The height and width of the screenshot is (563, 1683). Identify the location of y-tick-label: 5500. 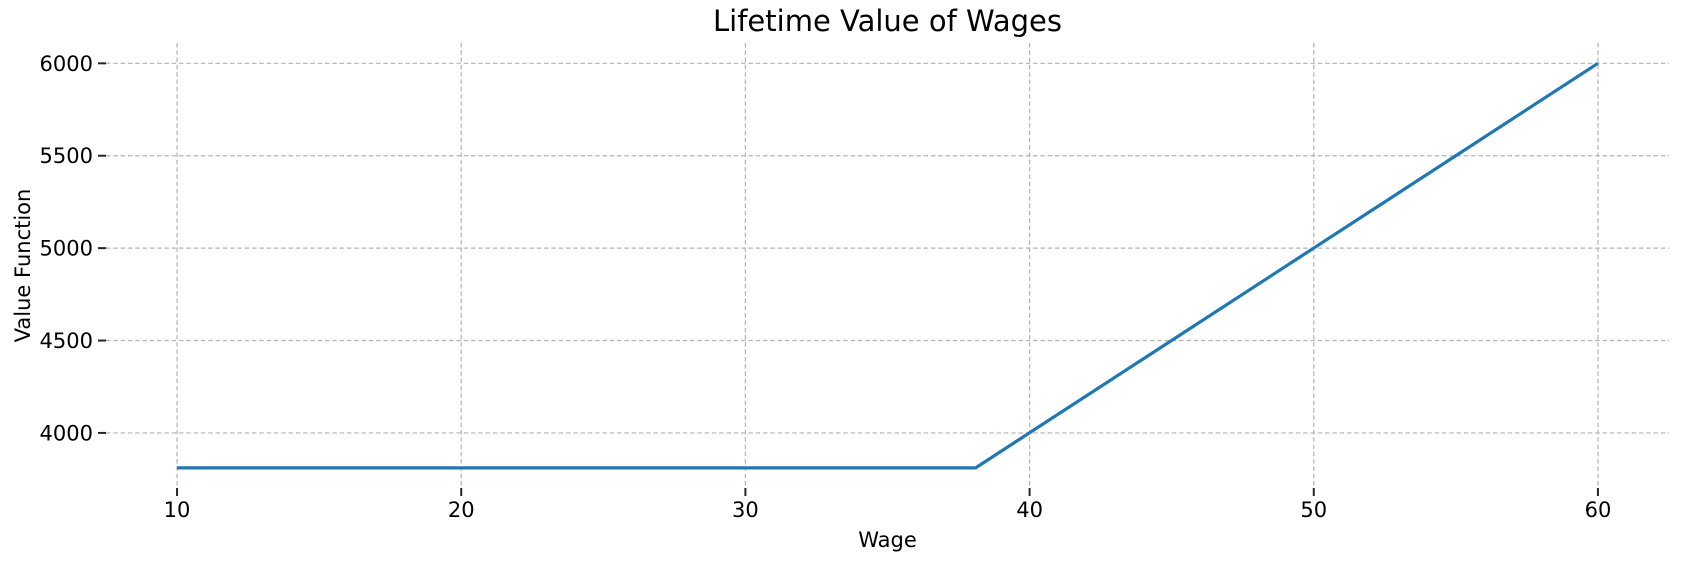
(66, 156).